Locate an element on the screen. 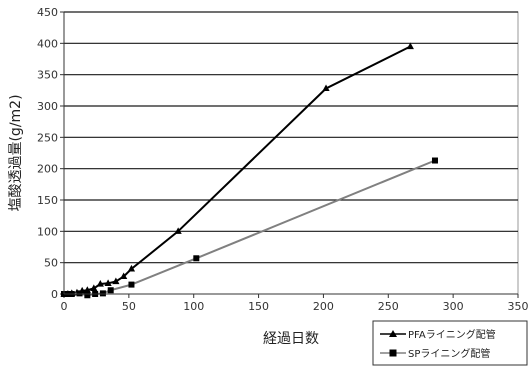 This screenshot has height=368, width=531. y-tick-label: 100 is located at coordinates (47, 231).